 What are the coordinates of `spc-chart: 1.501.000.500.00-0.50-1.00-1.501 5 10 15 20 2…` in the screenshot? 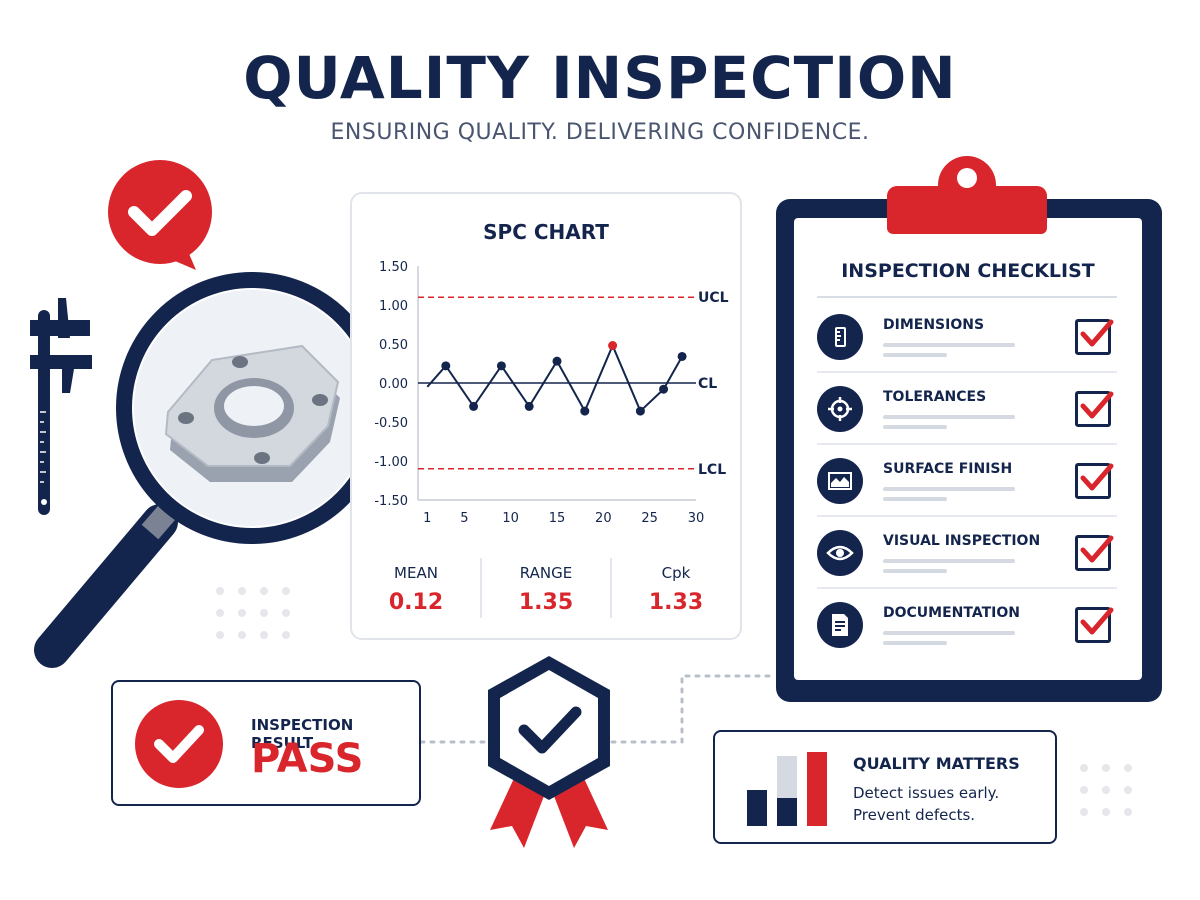 It's located at (551, 393).